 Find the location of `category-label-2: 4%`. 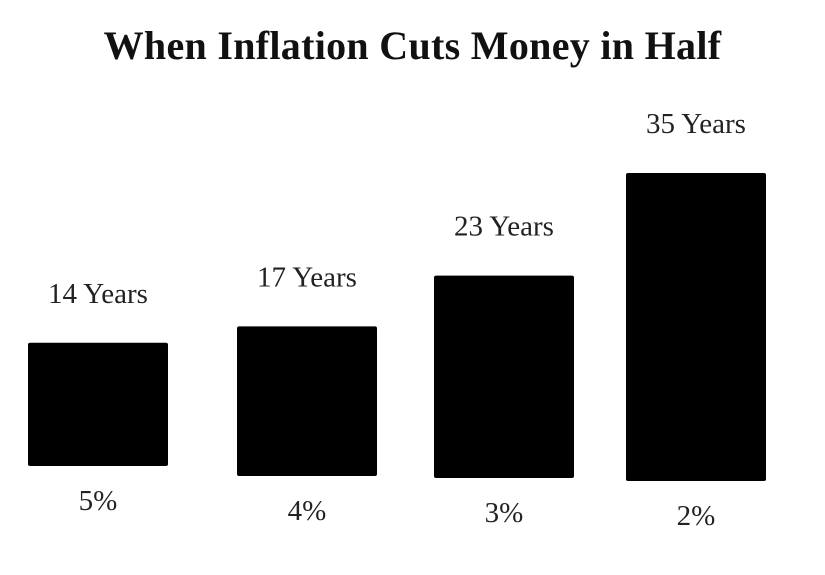

category-label-2: 4% is located at coordinates (307, 511).